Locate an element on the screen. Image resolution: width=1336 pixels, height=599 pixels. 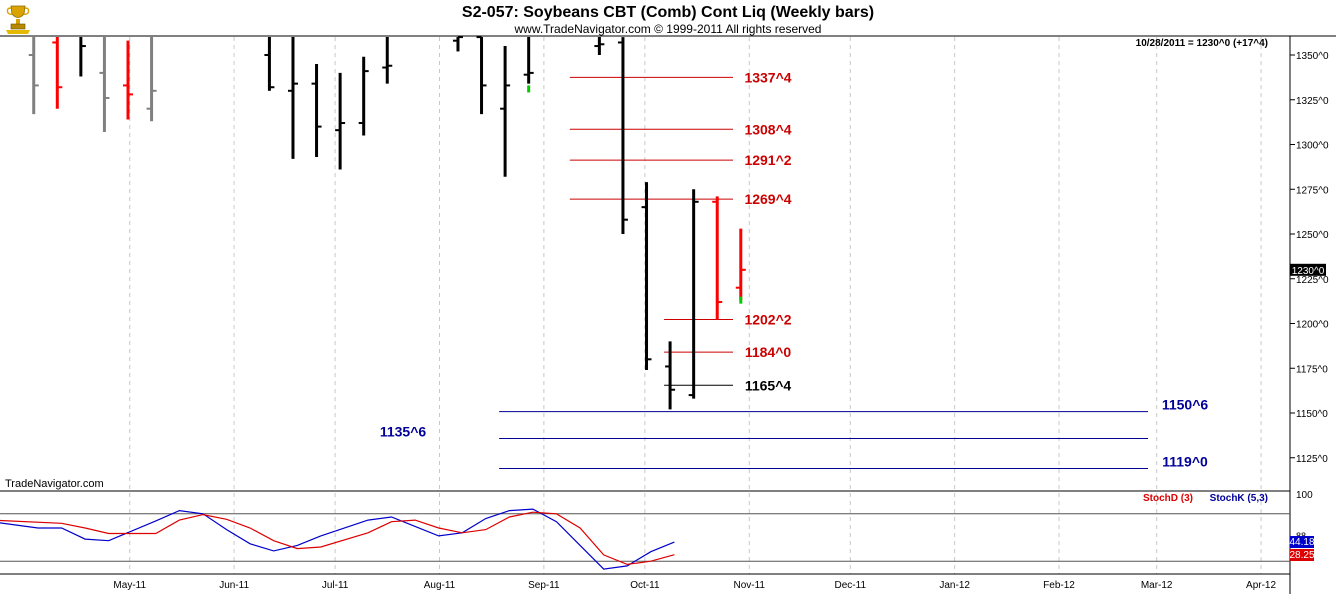
current-price-label: 1230^0 is located at coordinates (1308, 271).